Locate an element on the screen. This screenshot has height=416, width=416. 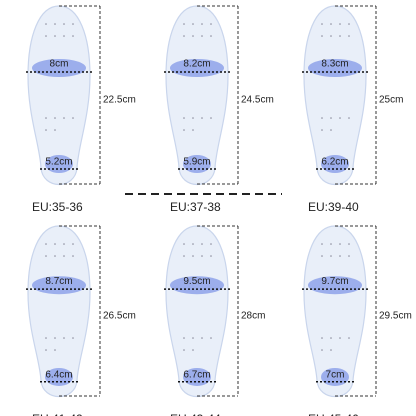
insole-item: 9.7cm 7cm 29.5cm EU:45-46 is located at coordinates (357, 320).